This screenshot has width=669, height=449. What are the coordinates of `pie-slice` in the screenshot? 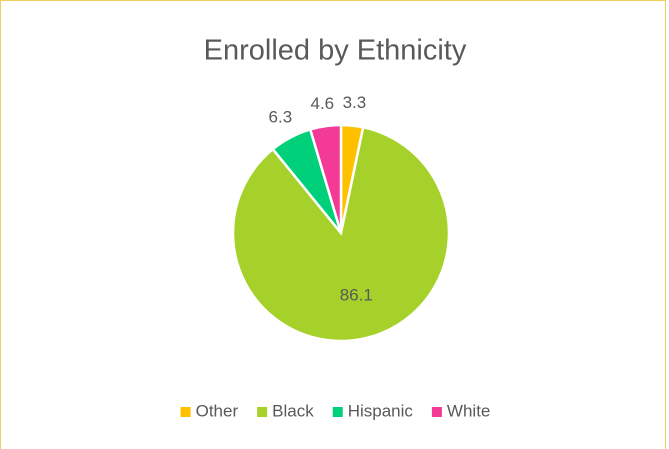 It's located at (325, 178).